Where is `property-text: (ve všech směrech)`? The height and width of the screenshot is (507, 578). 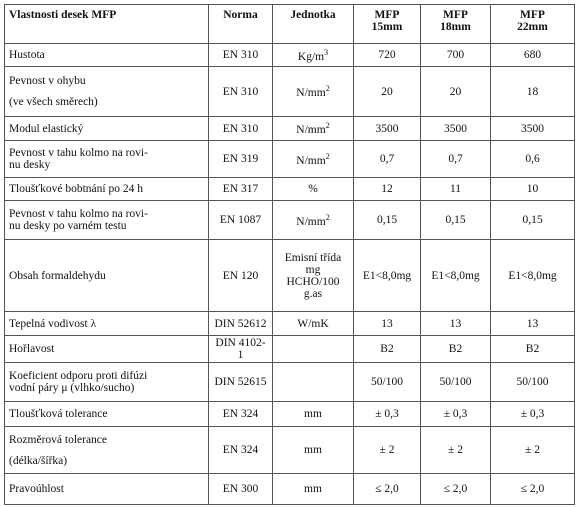
property-text: (ve všech směrech) is located at coordinates (53, 102).